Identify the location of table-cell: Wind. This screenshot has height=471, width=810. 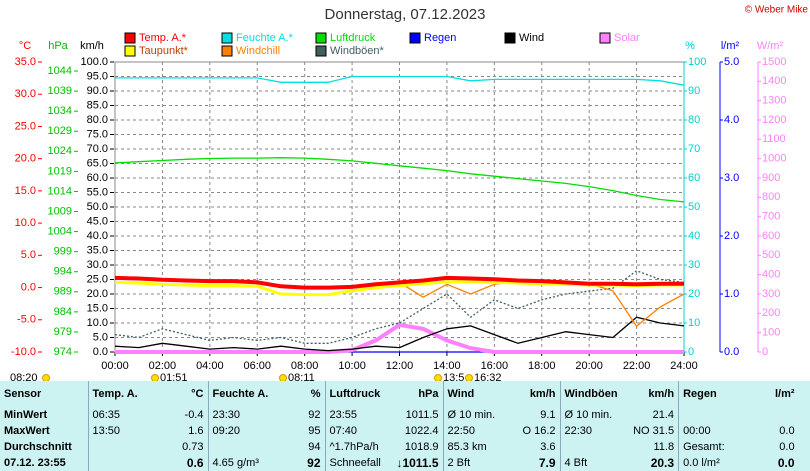
(472, 394).